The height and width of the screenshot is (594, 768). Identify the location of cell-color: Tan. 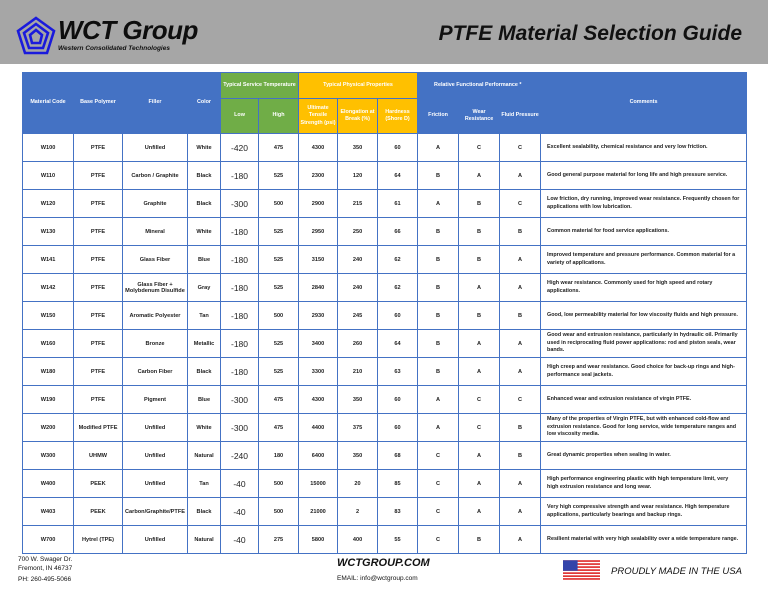
(204, 483).